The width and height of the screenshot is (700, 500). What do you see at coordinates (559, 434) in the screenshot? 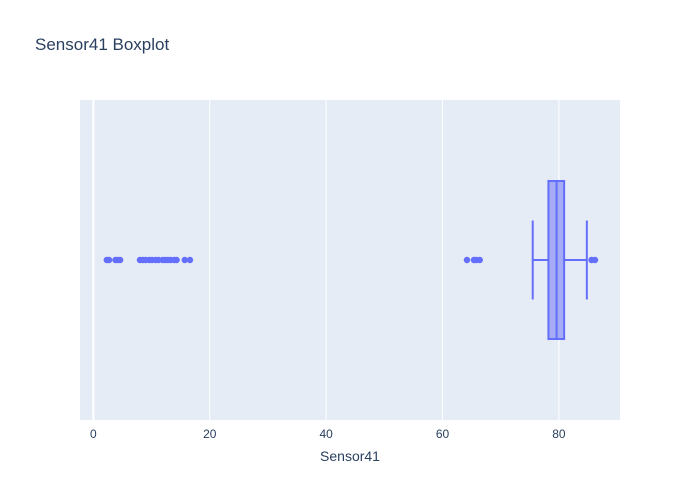
I see `x-tick-label: 80` at bounding box center [559, 434].